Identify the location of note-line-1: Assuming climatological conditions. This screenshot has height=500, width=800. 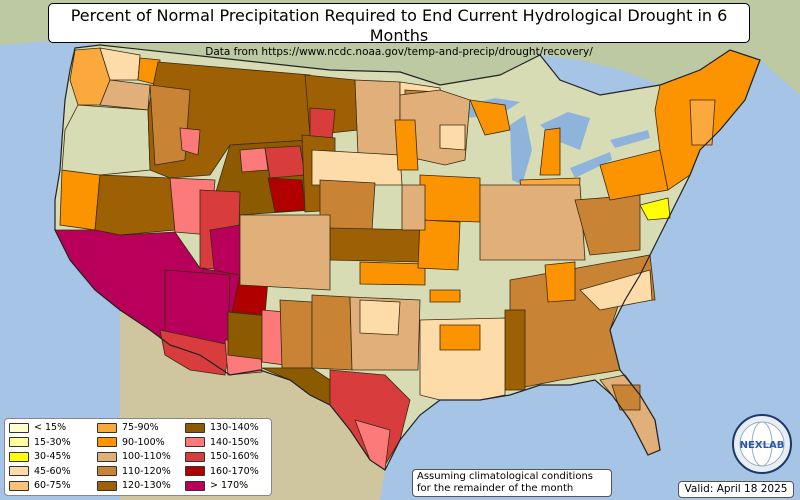
(505, 476).